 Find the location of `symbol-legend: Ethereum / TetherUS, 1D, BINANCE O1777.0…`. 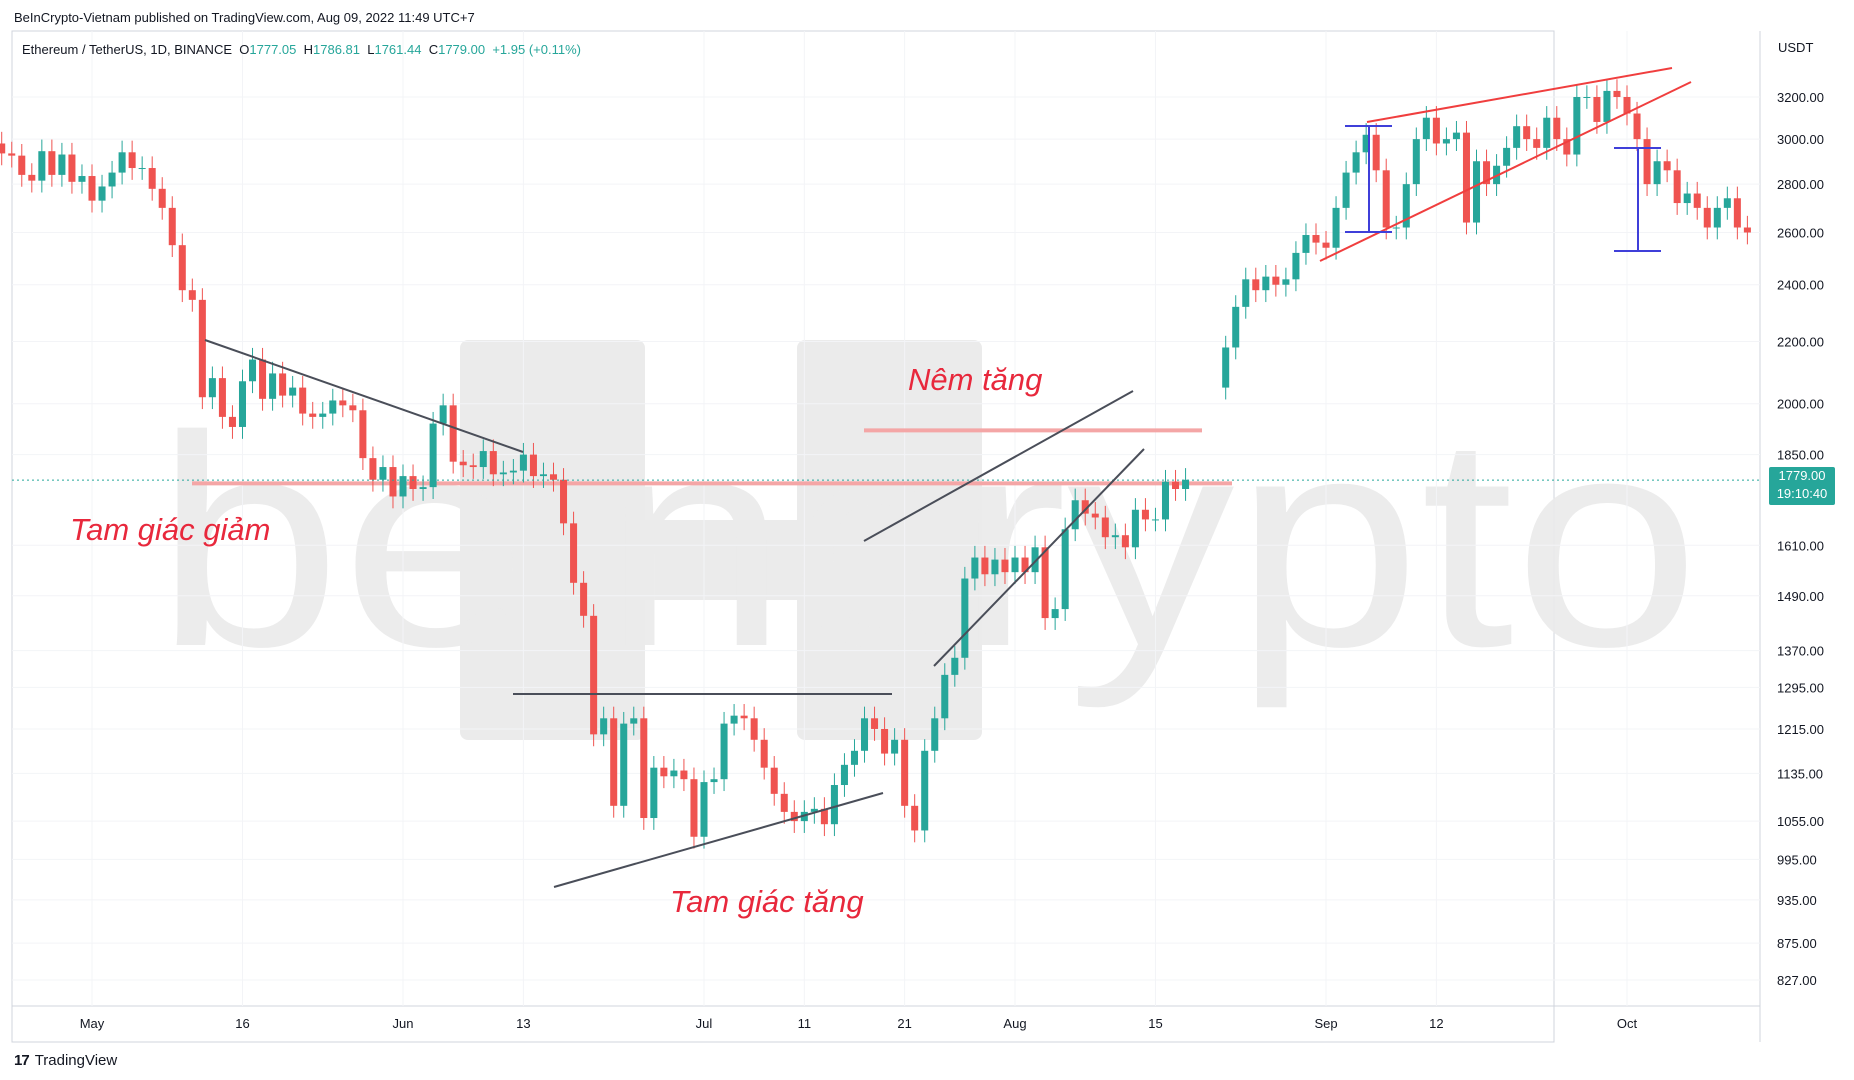

symbol-legend: Ethereum / TetherUS, 1D, BINANCE O1777.0… is located at coordinates (301, 49).